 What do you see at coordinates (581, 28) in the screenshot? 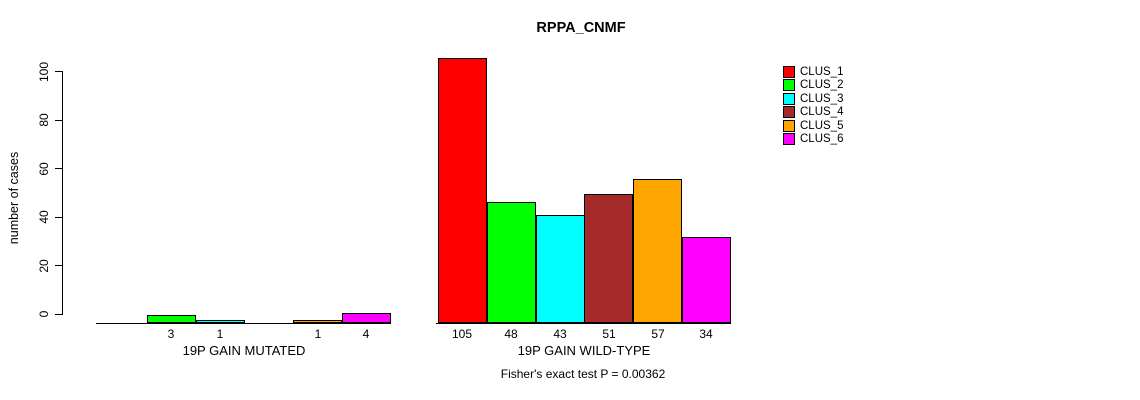
I see `chart-title: RPPA_CNMF` at bounding box center [581, 28].